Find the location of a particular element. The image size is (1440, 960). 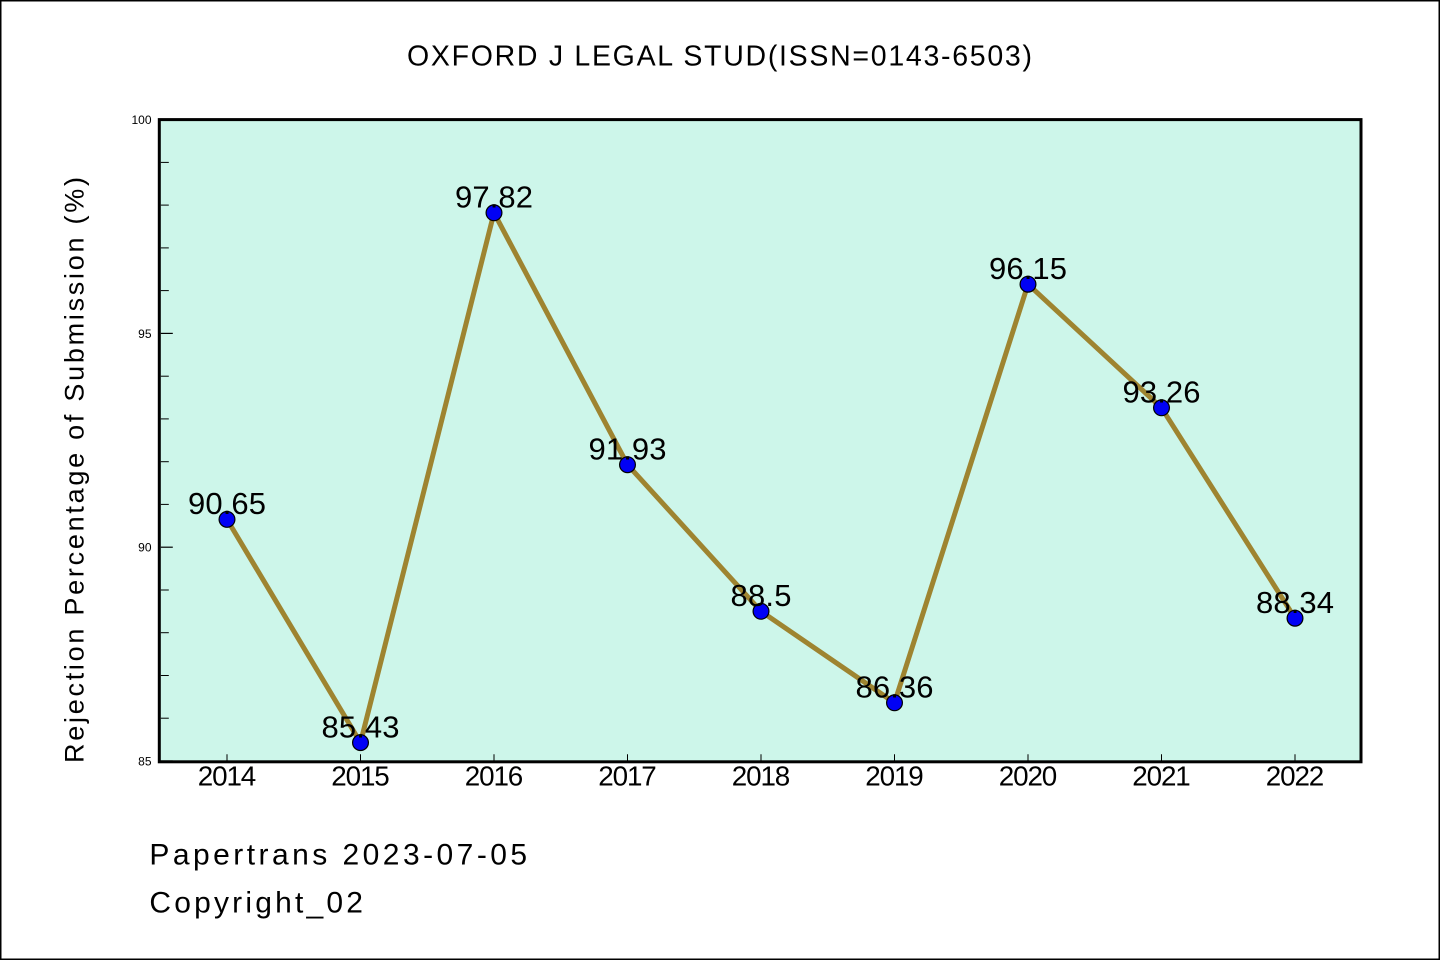

svg-text: Papertrans 2023-07-05 is located at coordinates (338, 854).